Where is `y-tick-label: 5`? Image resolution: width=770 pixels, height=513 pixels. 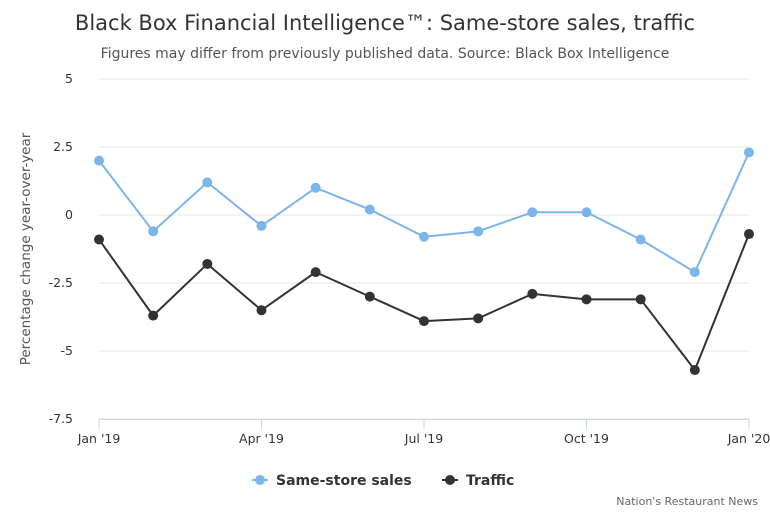
y-tick-label: 5 is located at coordinates (69, 78).